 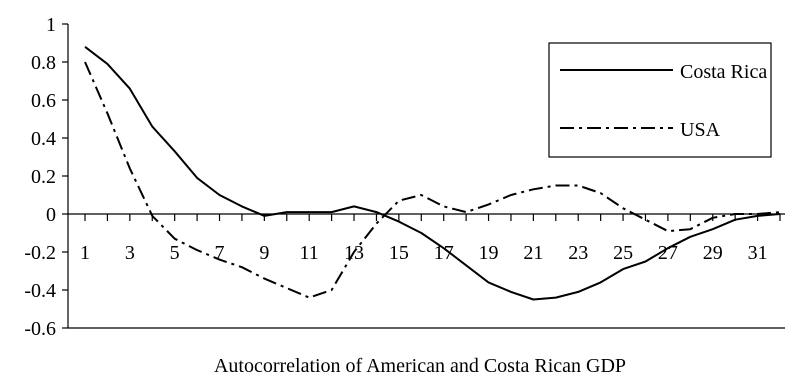 I want to click on x-tick-label: 7, so click(x=220, y=253).